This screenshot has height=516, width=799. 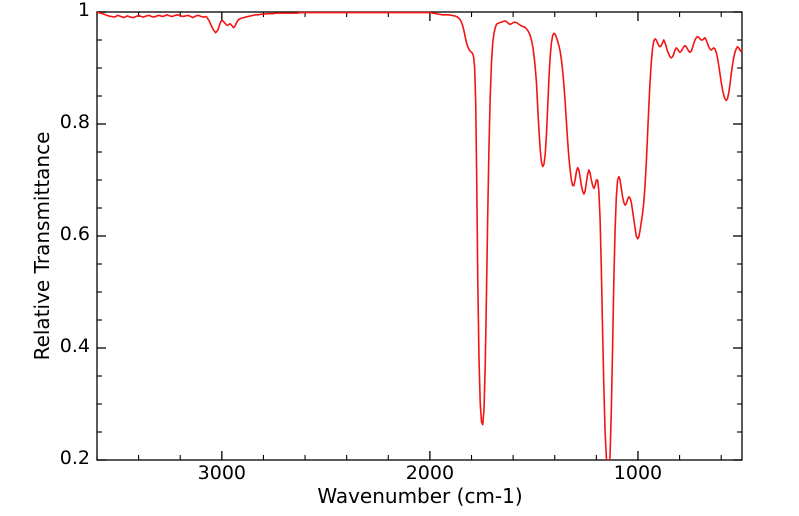 I want to click on y-tick-label: 0.2, so click(x=74, y=458).